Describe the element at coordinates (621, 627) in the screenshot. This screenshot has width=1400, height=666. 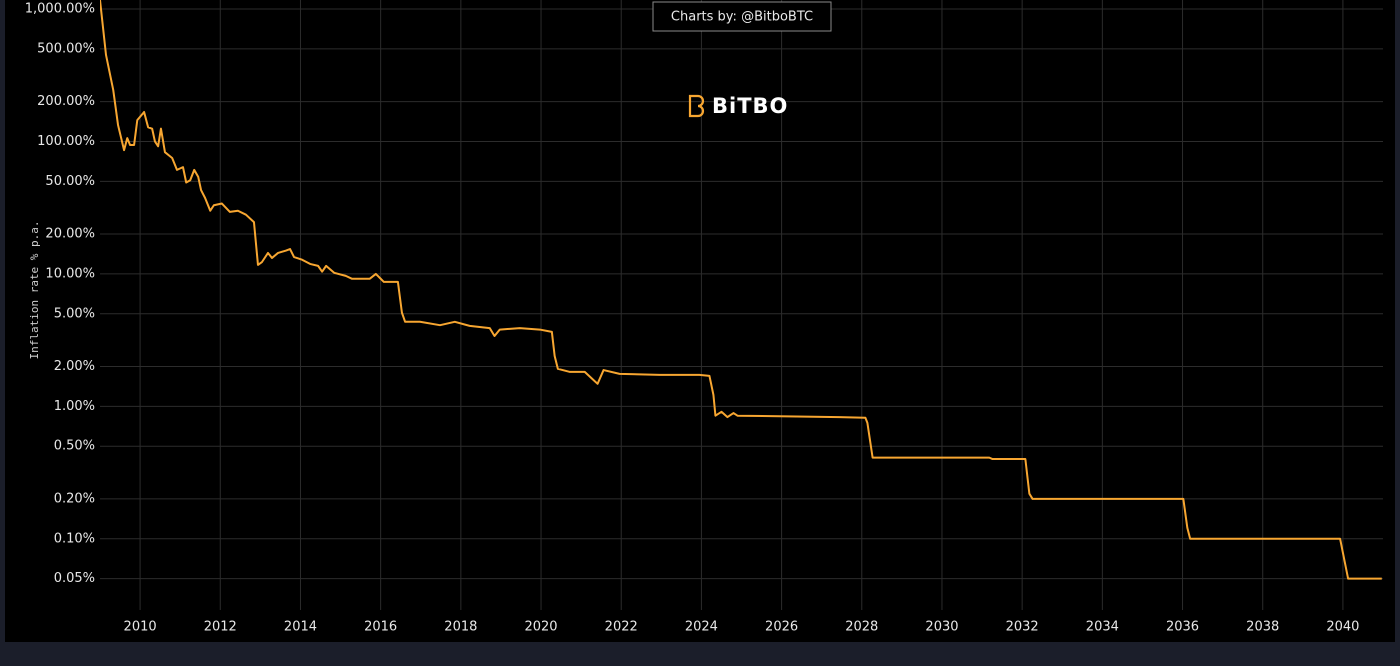
I see `x-tick-label: 2022` at that location.